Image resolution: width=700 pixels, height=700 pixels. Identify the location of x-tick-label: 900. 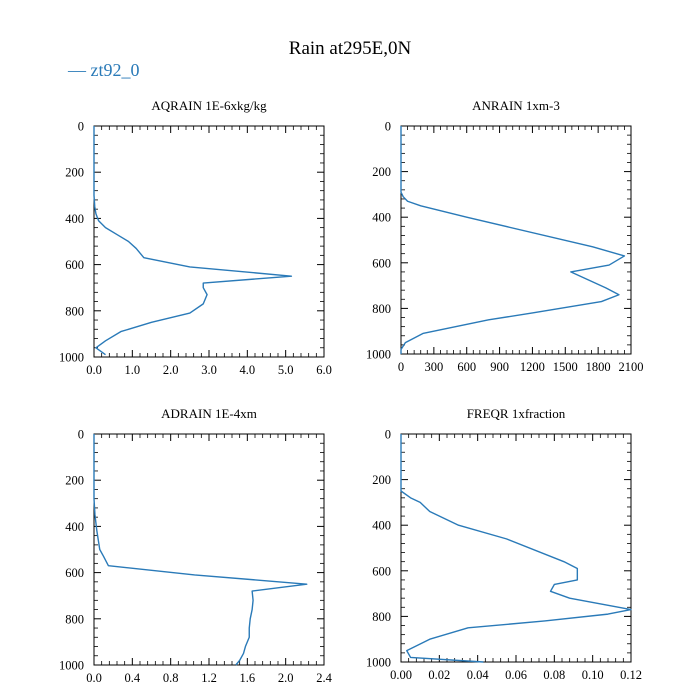
(499, 367).